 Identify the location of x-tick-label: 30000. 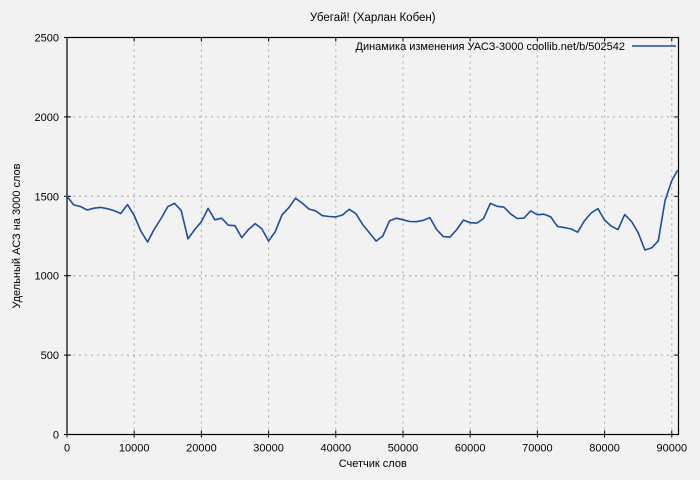
(268, 449).